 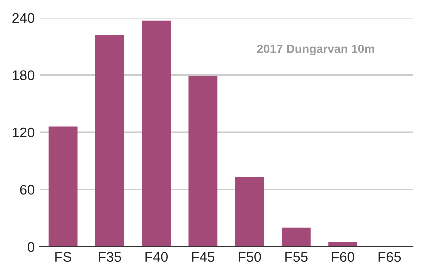 What do you see at coordinates (23, 18) in the screenshot?
I see `y-tick-label: 240` at bounding box center [23, 18].